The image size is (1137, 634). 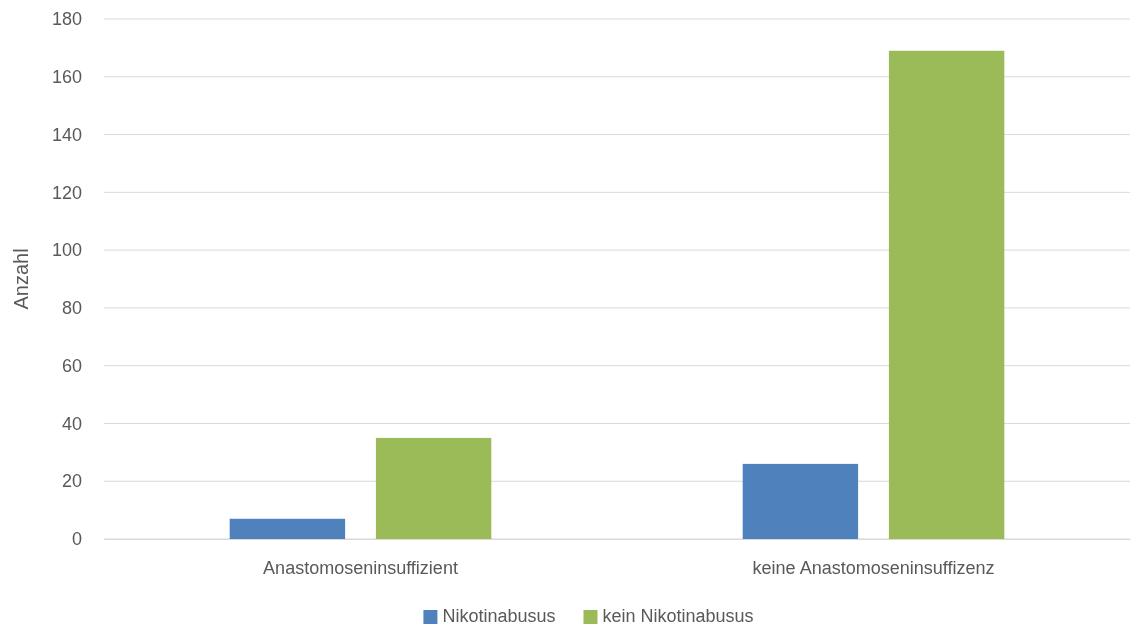 What do you see at coordinates (66, 77) in the screenshot?
I see `y-tick-label: 160` at bounding box center [66, 77].